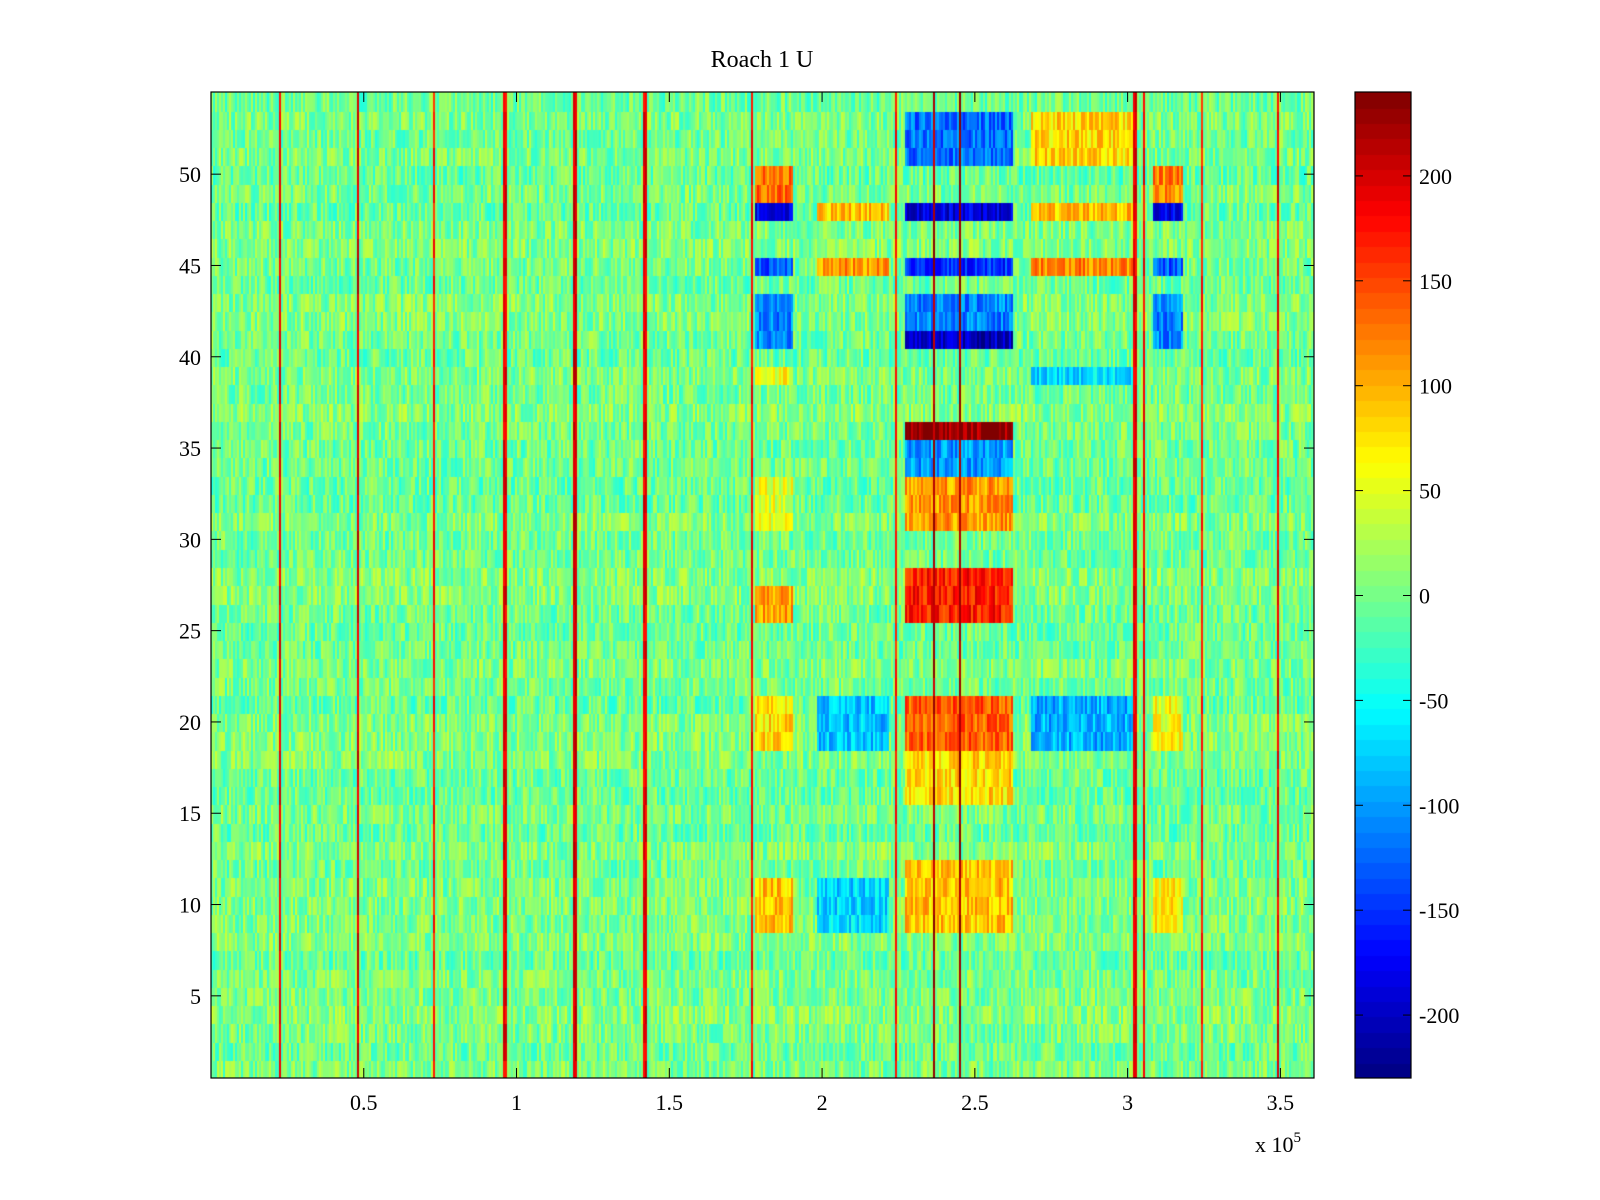  What do you see at coordinates (1439, 910) in the screenshot?
I see `colorbar-tick-label: -150` at bounding box center [1439, 910].